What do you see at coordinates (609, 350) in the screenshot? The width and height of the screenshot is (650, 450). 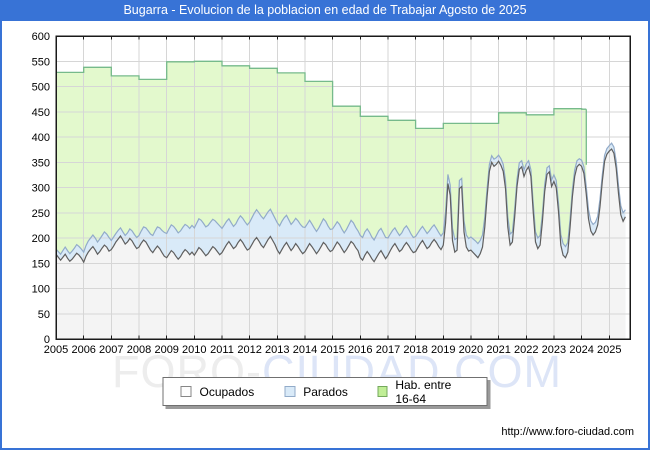 I see `svg-text: 2025` at bounding box center [609, 350].